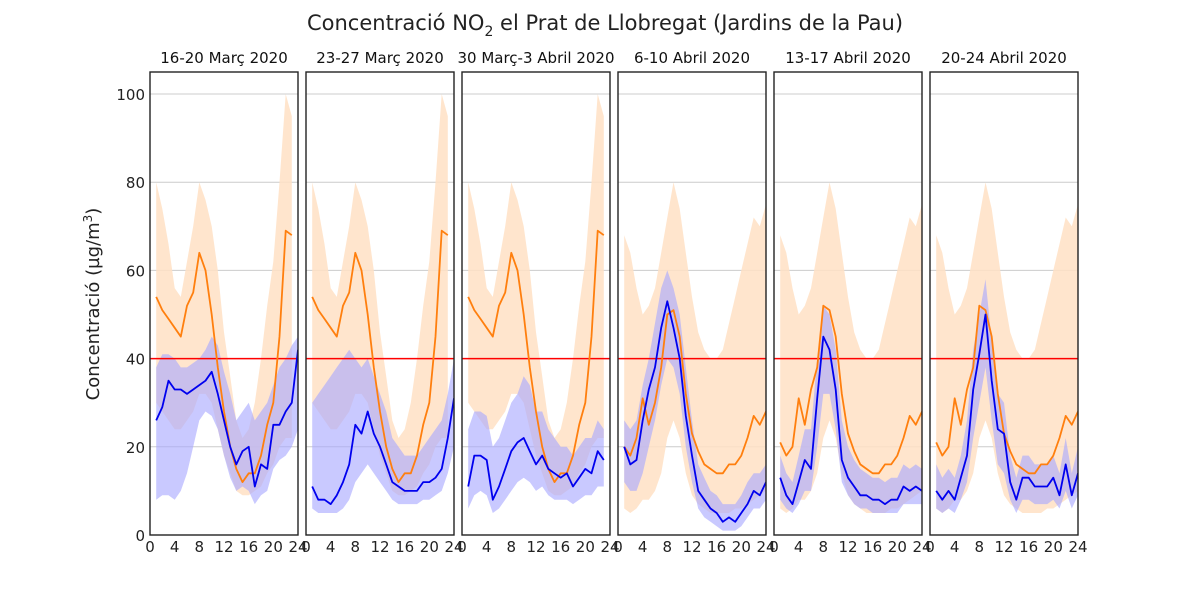 Image resolution: width=1200 pixels, height=600 pixels. Describe the element at coordinates (135, 360) in the screenshot. I see `y-tick-label: 40` at that location.